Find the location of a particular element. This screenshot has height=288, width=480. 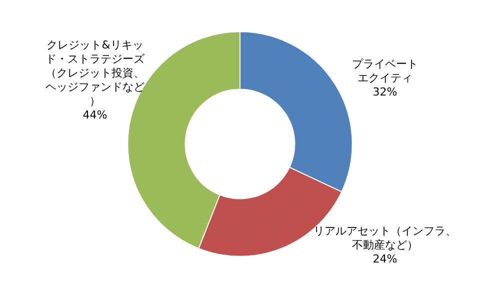

data-label: 32% is located at coordinates (385, 92).